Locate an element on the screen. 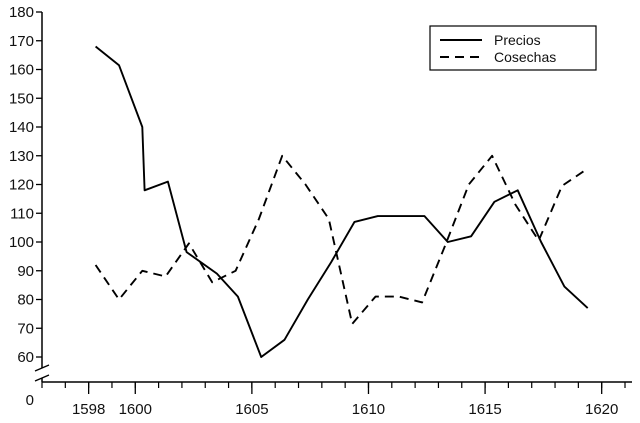 This screenshot has width=640, height=423. y-tick-label: 170 is located at coordinates (21, 41).